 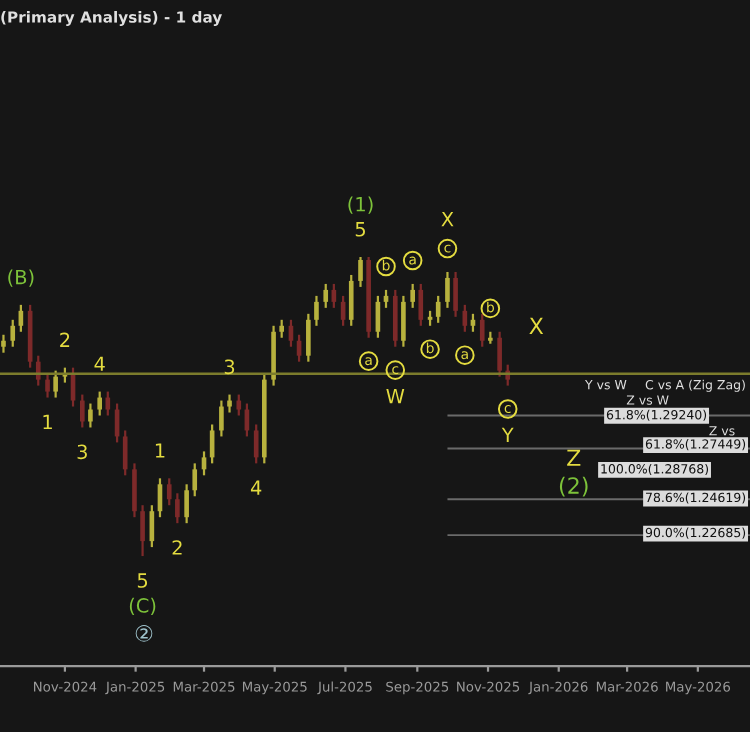 I want to click on annotation: (2), so click(x=573, y=486).